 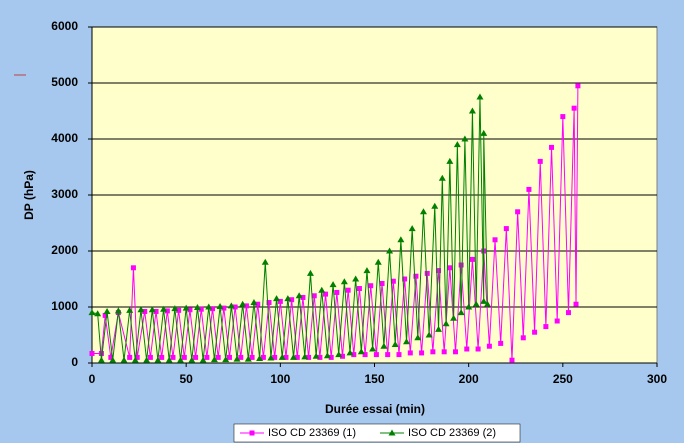 What do you see at coordinates (657, 379) in the screenshot?
I see `x-tick-label: 300` at bounding box center [657, 379].